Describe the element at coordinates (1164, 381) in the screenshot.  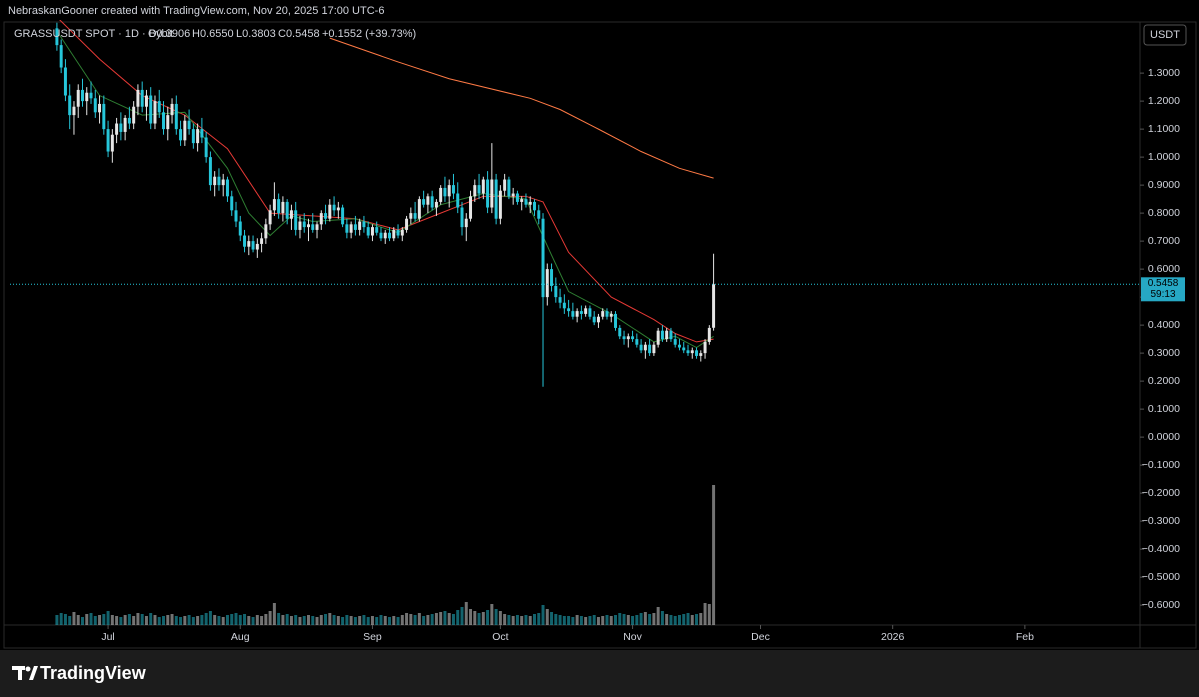
I see `y-tick-label: 0.2000` at that location.